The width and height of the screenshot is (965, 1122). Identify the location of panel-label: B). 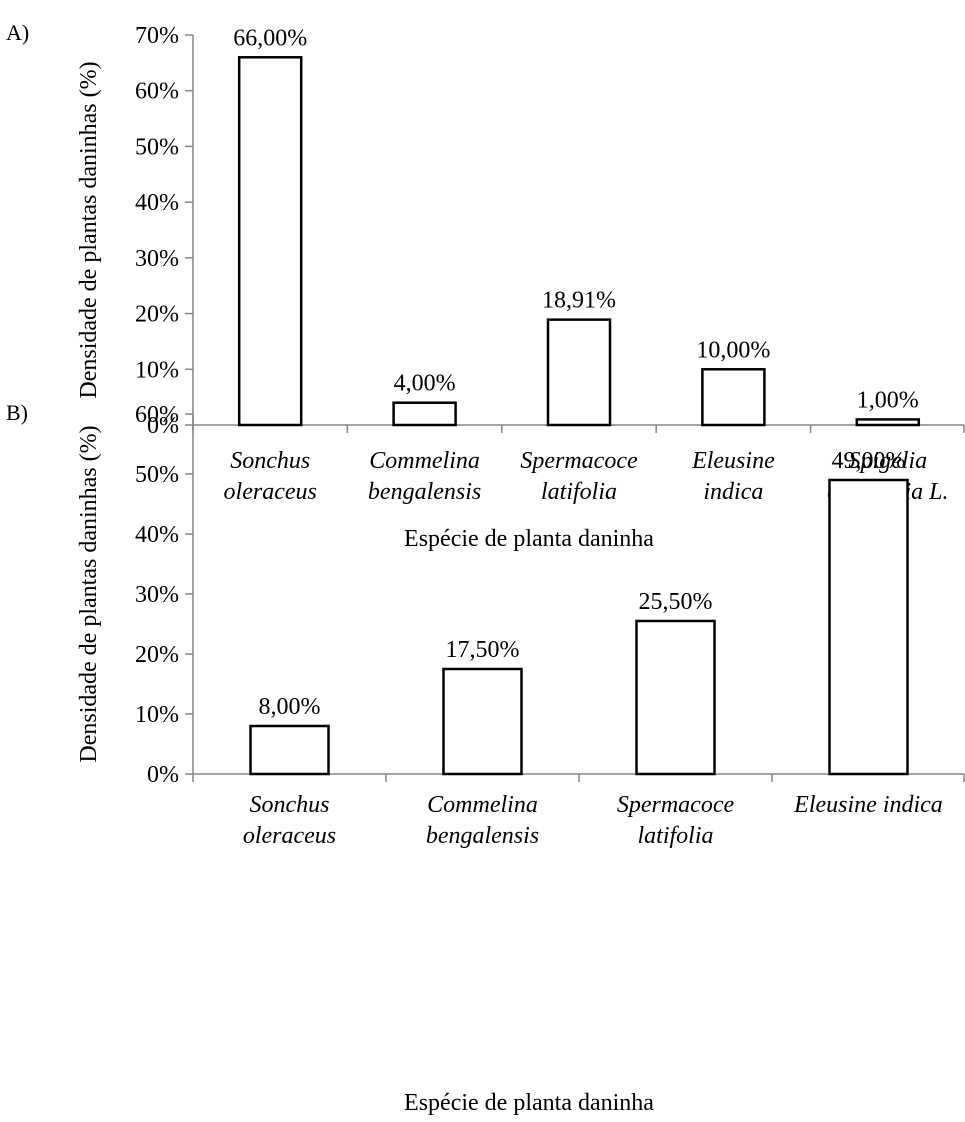
(17, 412).